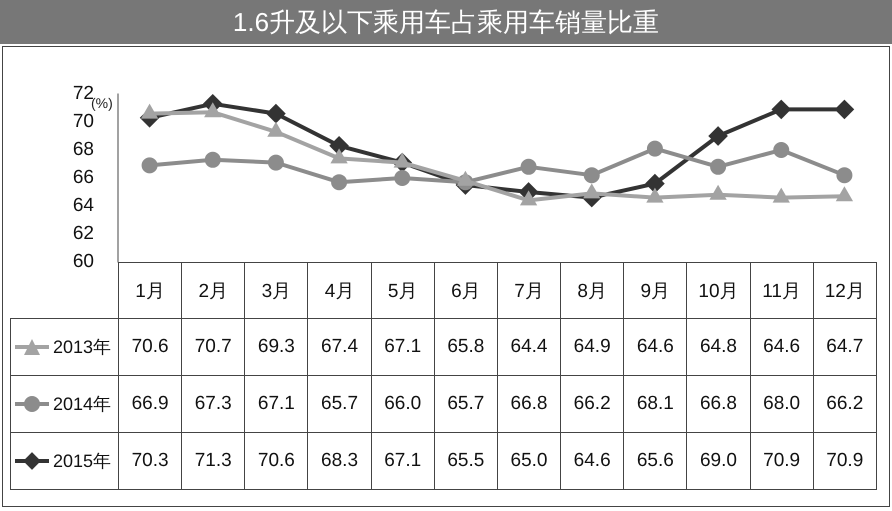 This screenshot has width=892, height=511. I want to click on data-label: 67.4, so click(340, 347).